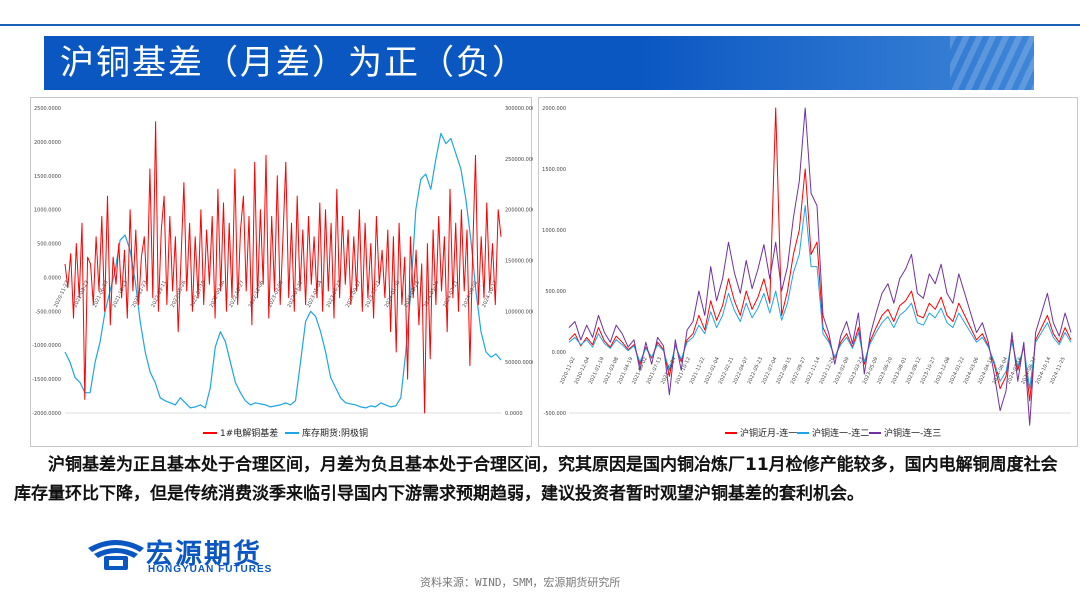 This screenshot has height=608, width=1080. What do you see at coordinates (49, 245) in the screenshot?
I see `left-y-tick: 500.0000` at bounding box center [49, 245].